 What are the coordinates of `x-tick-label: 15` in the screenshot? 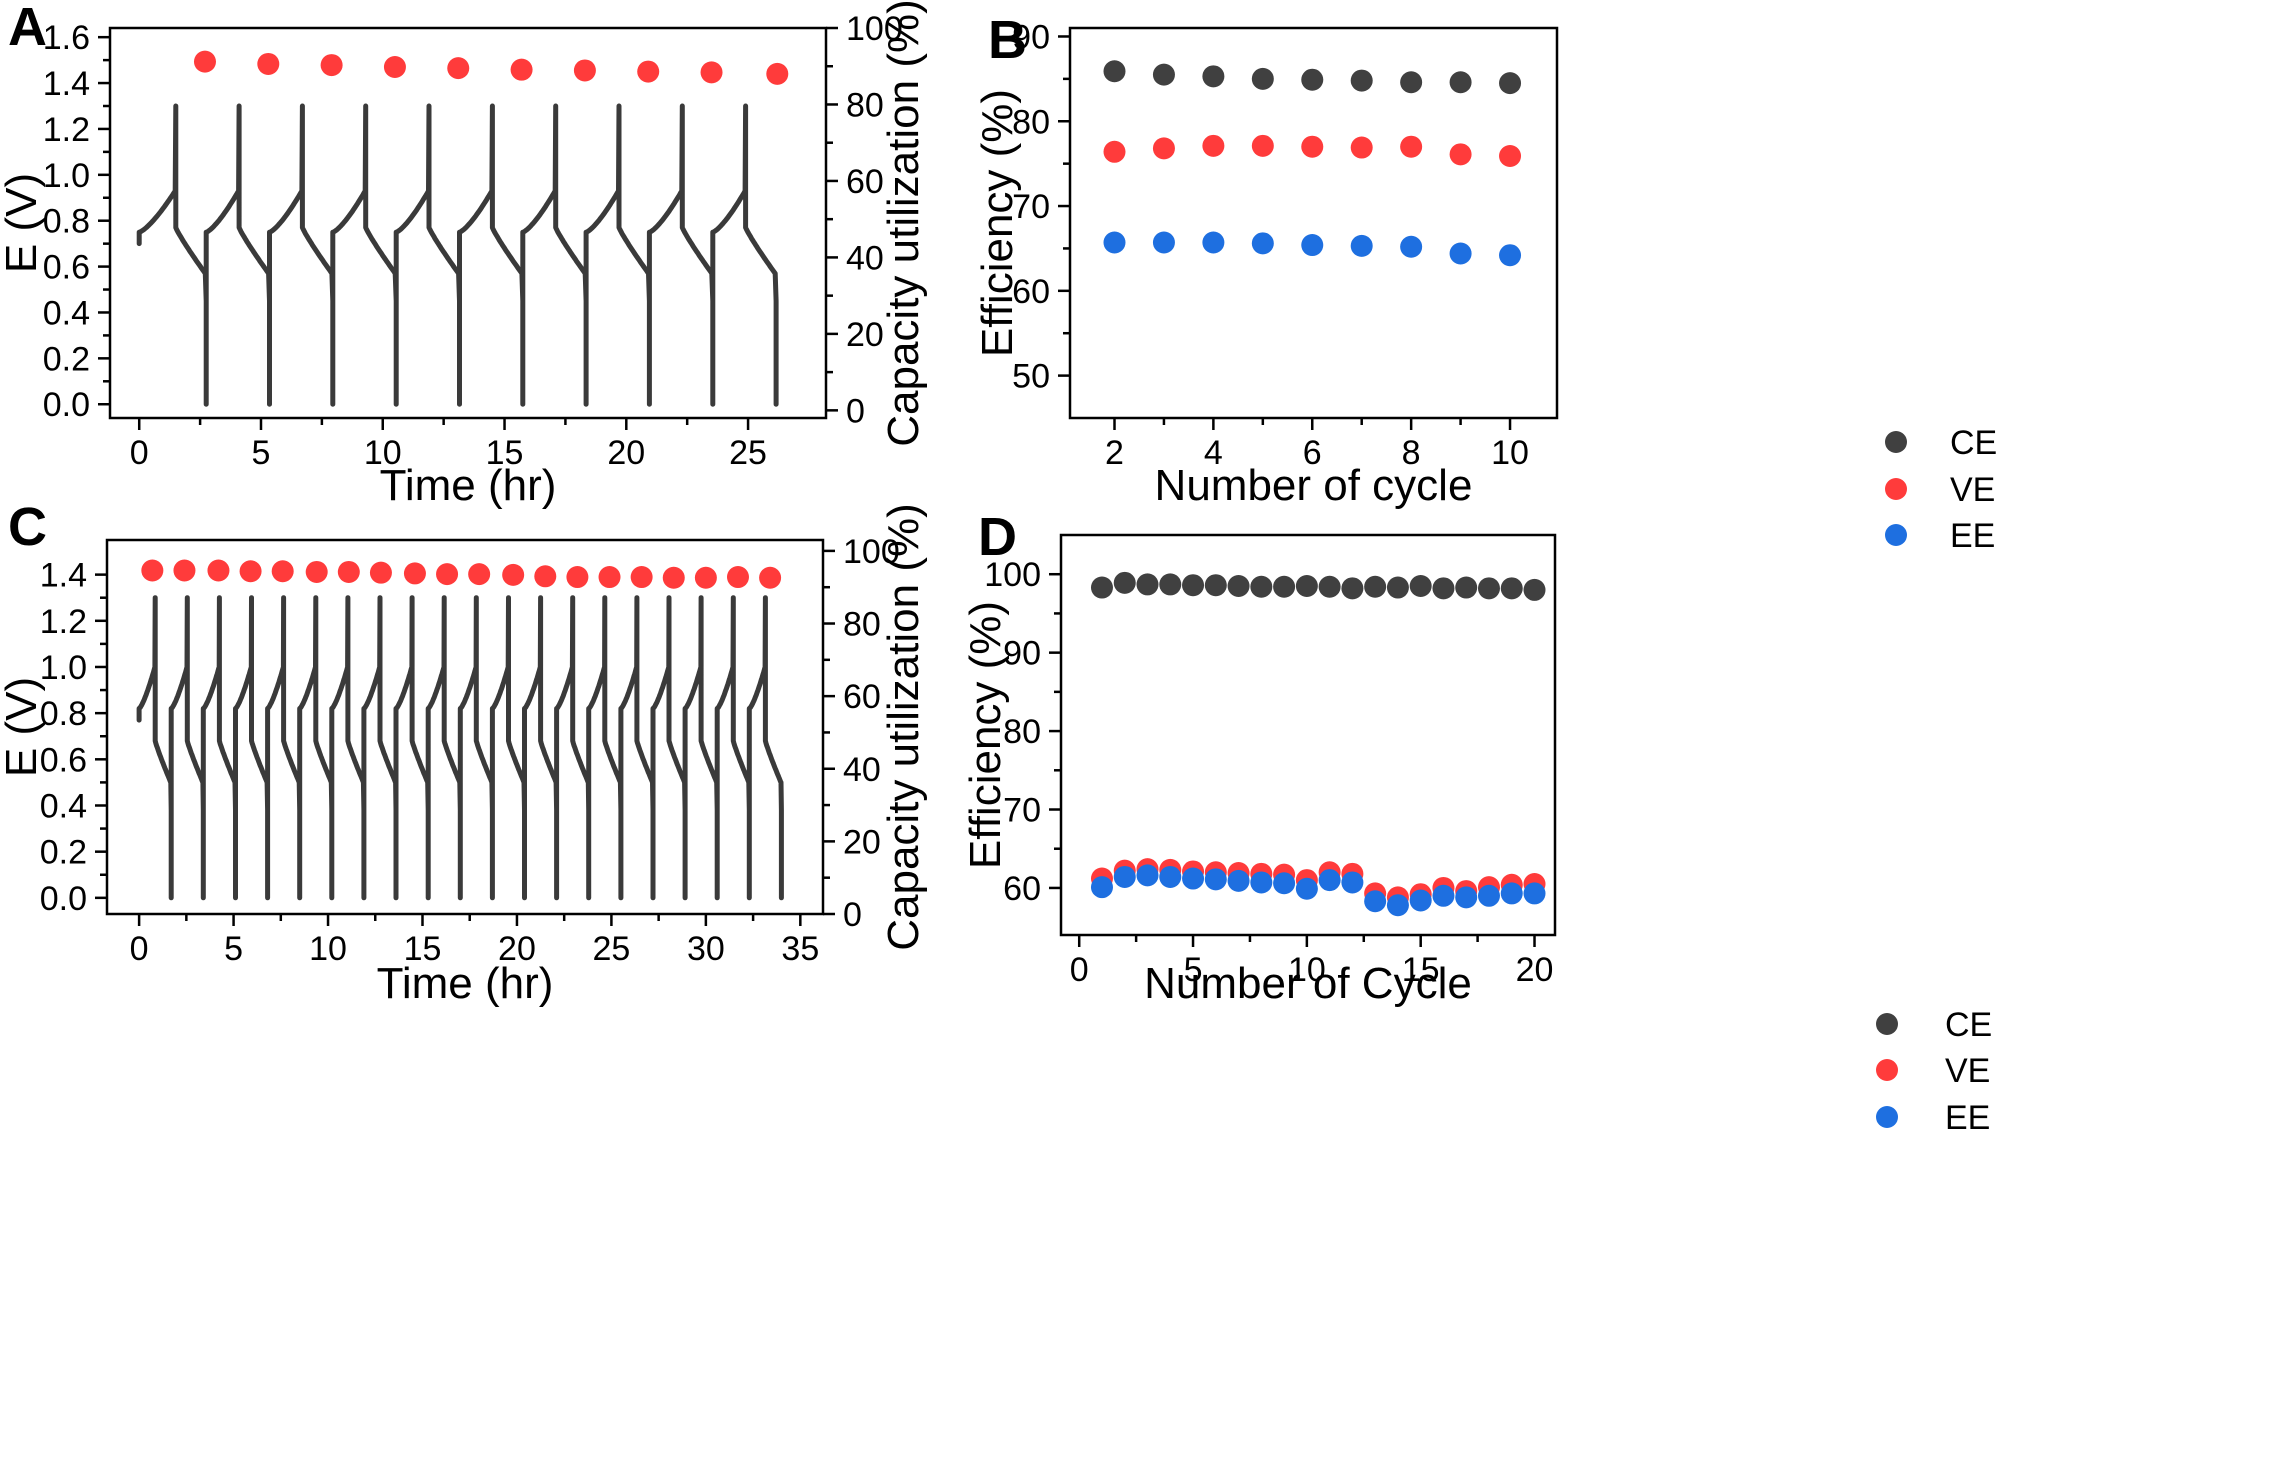 It's located at (1421, 970).